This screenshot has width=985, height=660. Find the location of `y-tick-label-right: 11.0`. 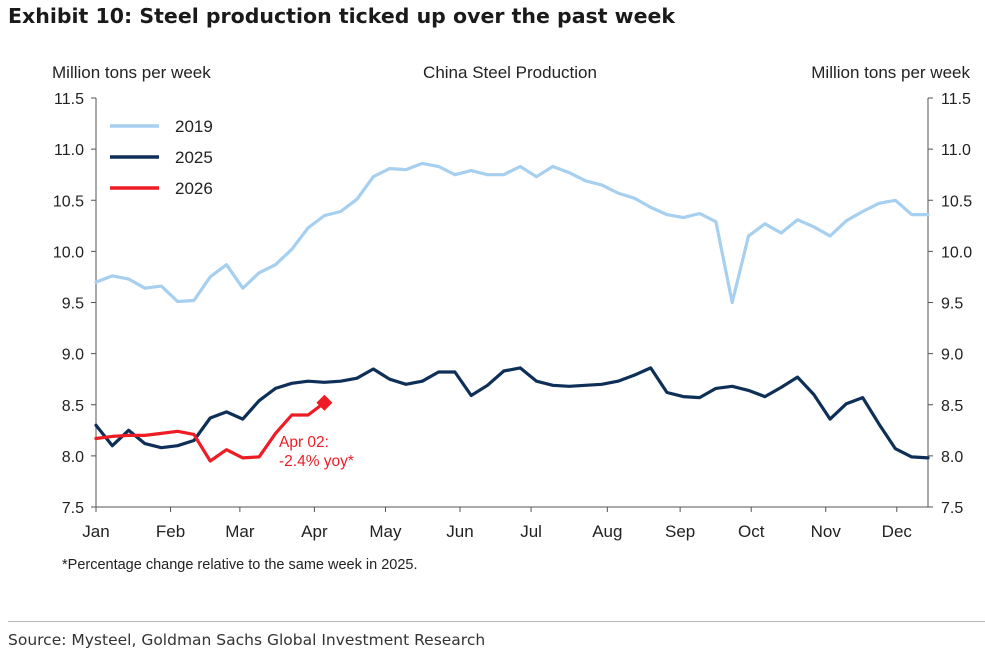

y-tick-label-right: 11.0 is located at coordinates (956, 150).